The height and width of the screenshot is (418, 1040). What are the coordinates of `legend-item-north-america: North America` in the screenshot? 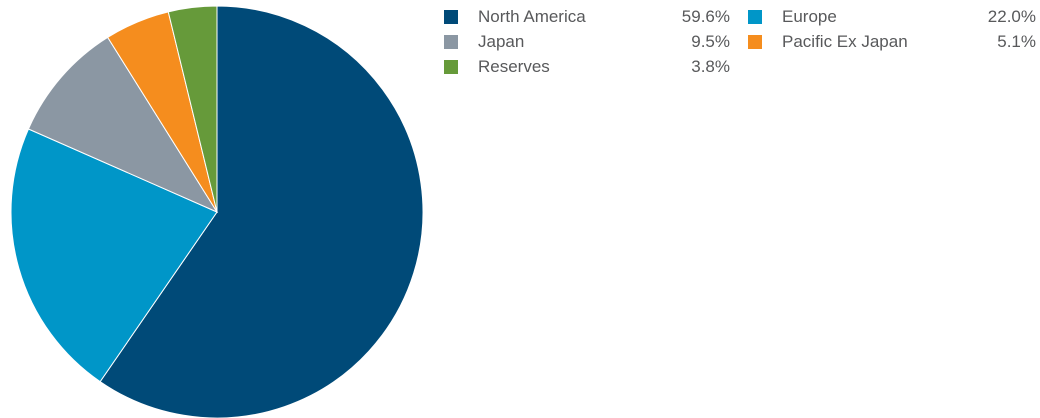 It's located at (515, 17).